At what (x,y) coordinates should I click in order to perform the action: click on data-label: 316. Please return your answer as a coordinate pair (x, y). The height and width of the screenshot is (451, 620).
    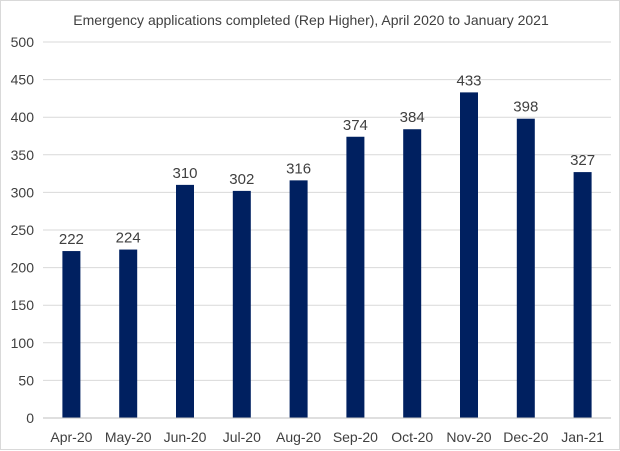
    Looking at the image, I should click on (298, 168).